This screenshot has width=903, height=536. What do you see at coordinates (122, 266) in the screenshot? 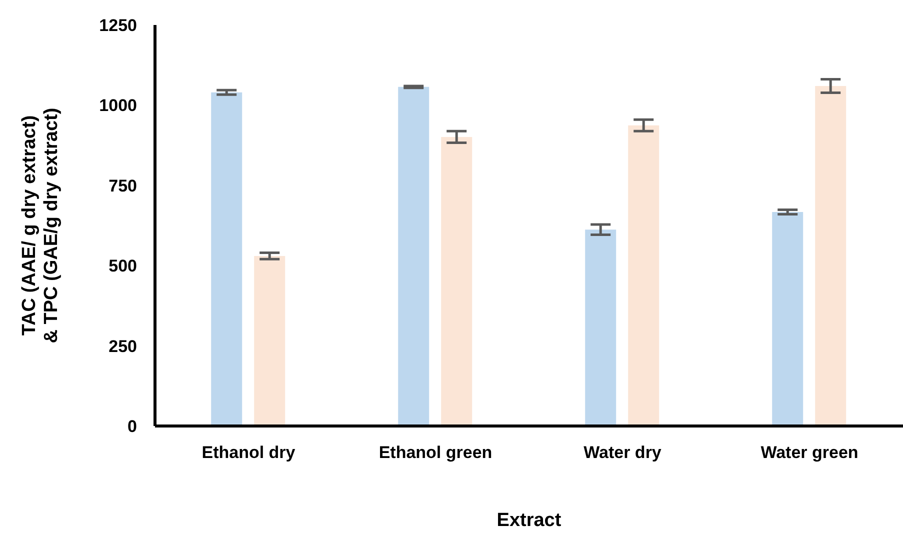
I see `y-tick-label: 500` at bounding box center [122, 266].